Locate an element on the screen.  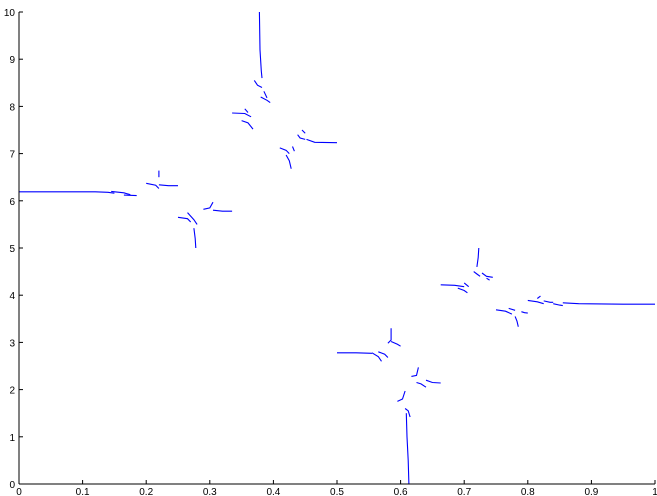
y-tick-label: 3 is located at coordinates (12, 343).